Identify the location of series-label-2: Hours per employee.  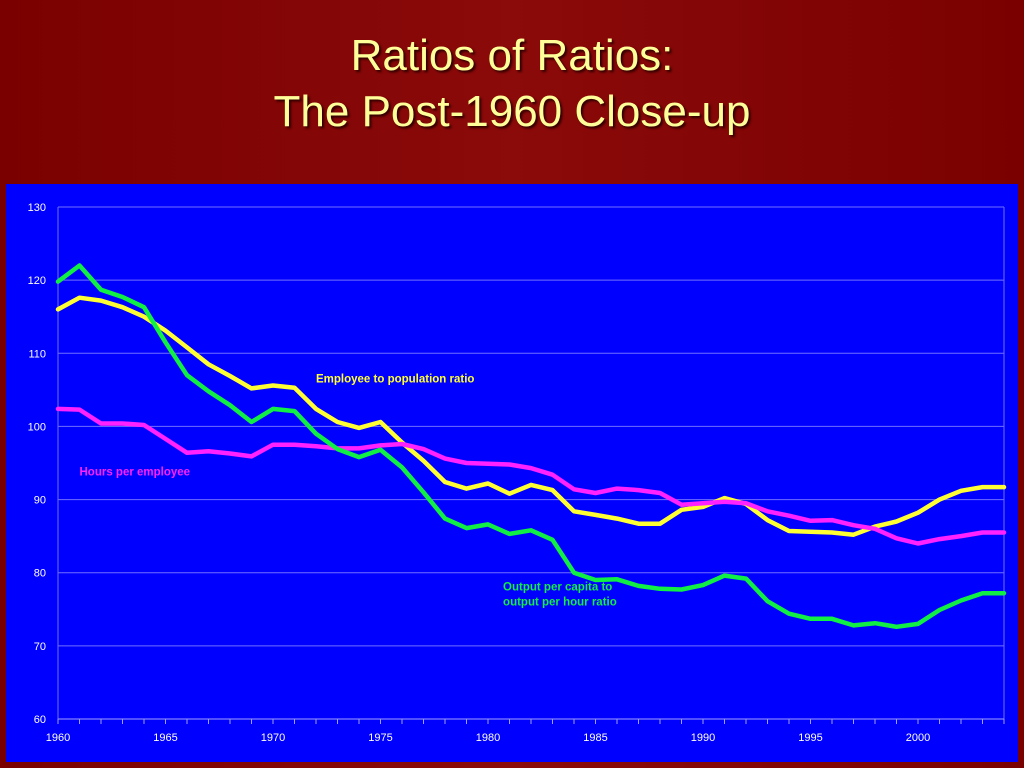
(135, 472).